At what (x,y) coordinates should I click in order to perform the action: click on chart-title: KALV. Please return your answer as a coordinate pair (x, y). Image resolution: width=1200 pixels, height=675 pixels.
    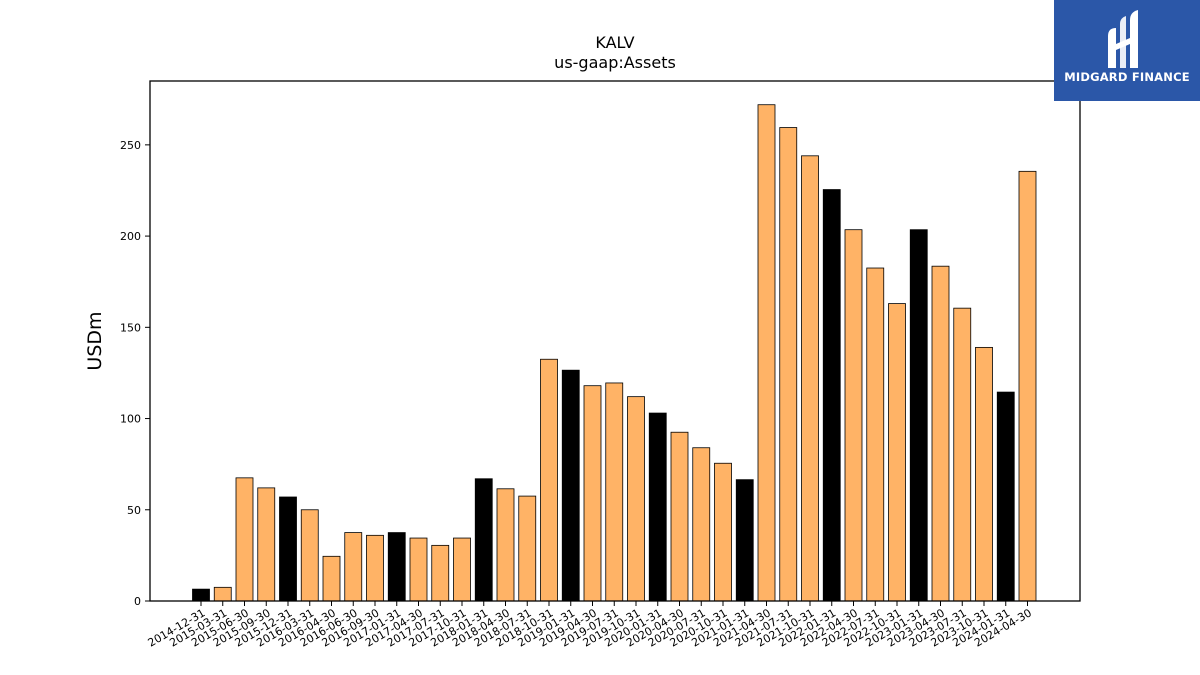
    Looking at the image, I should click on (614, 42).